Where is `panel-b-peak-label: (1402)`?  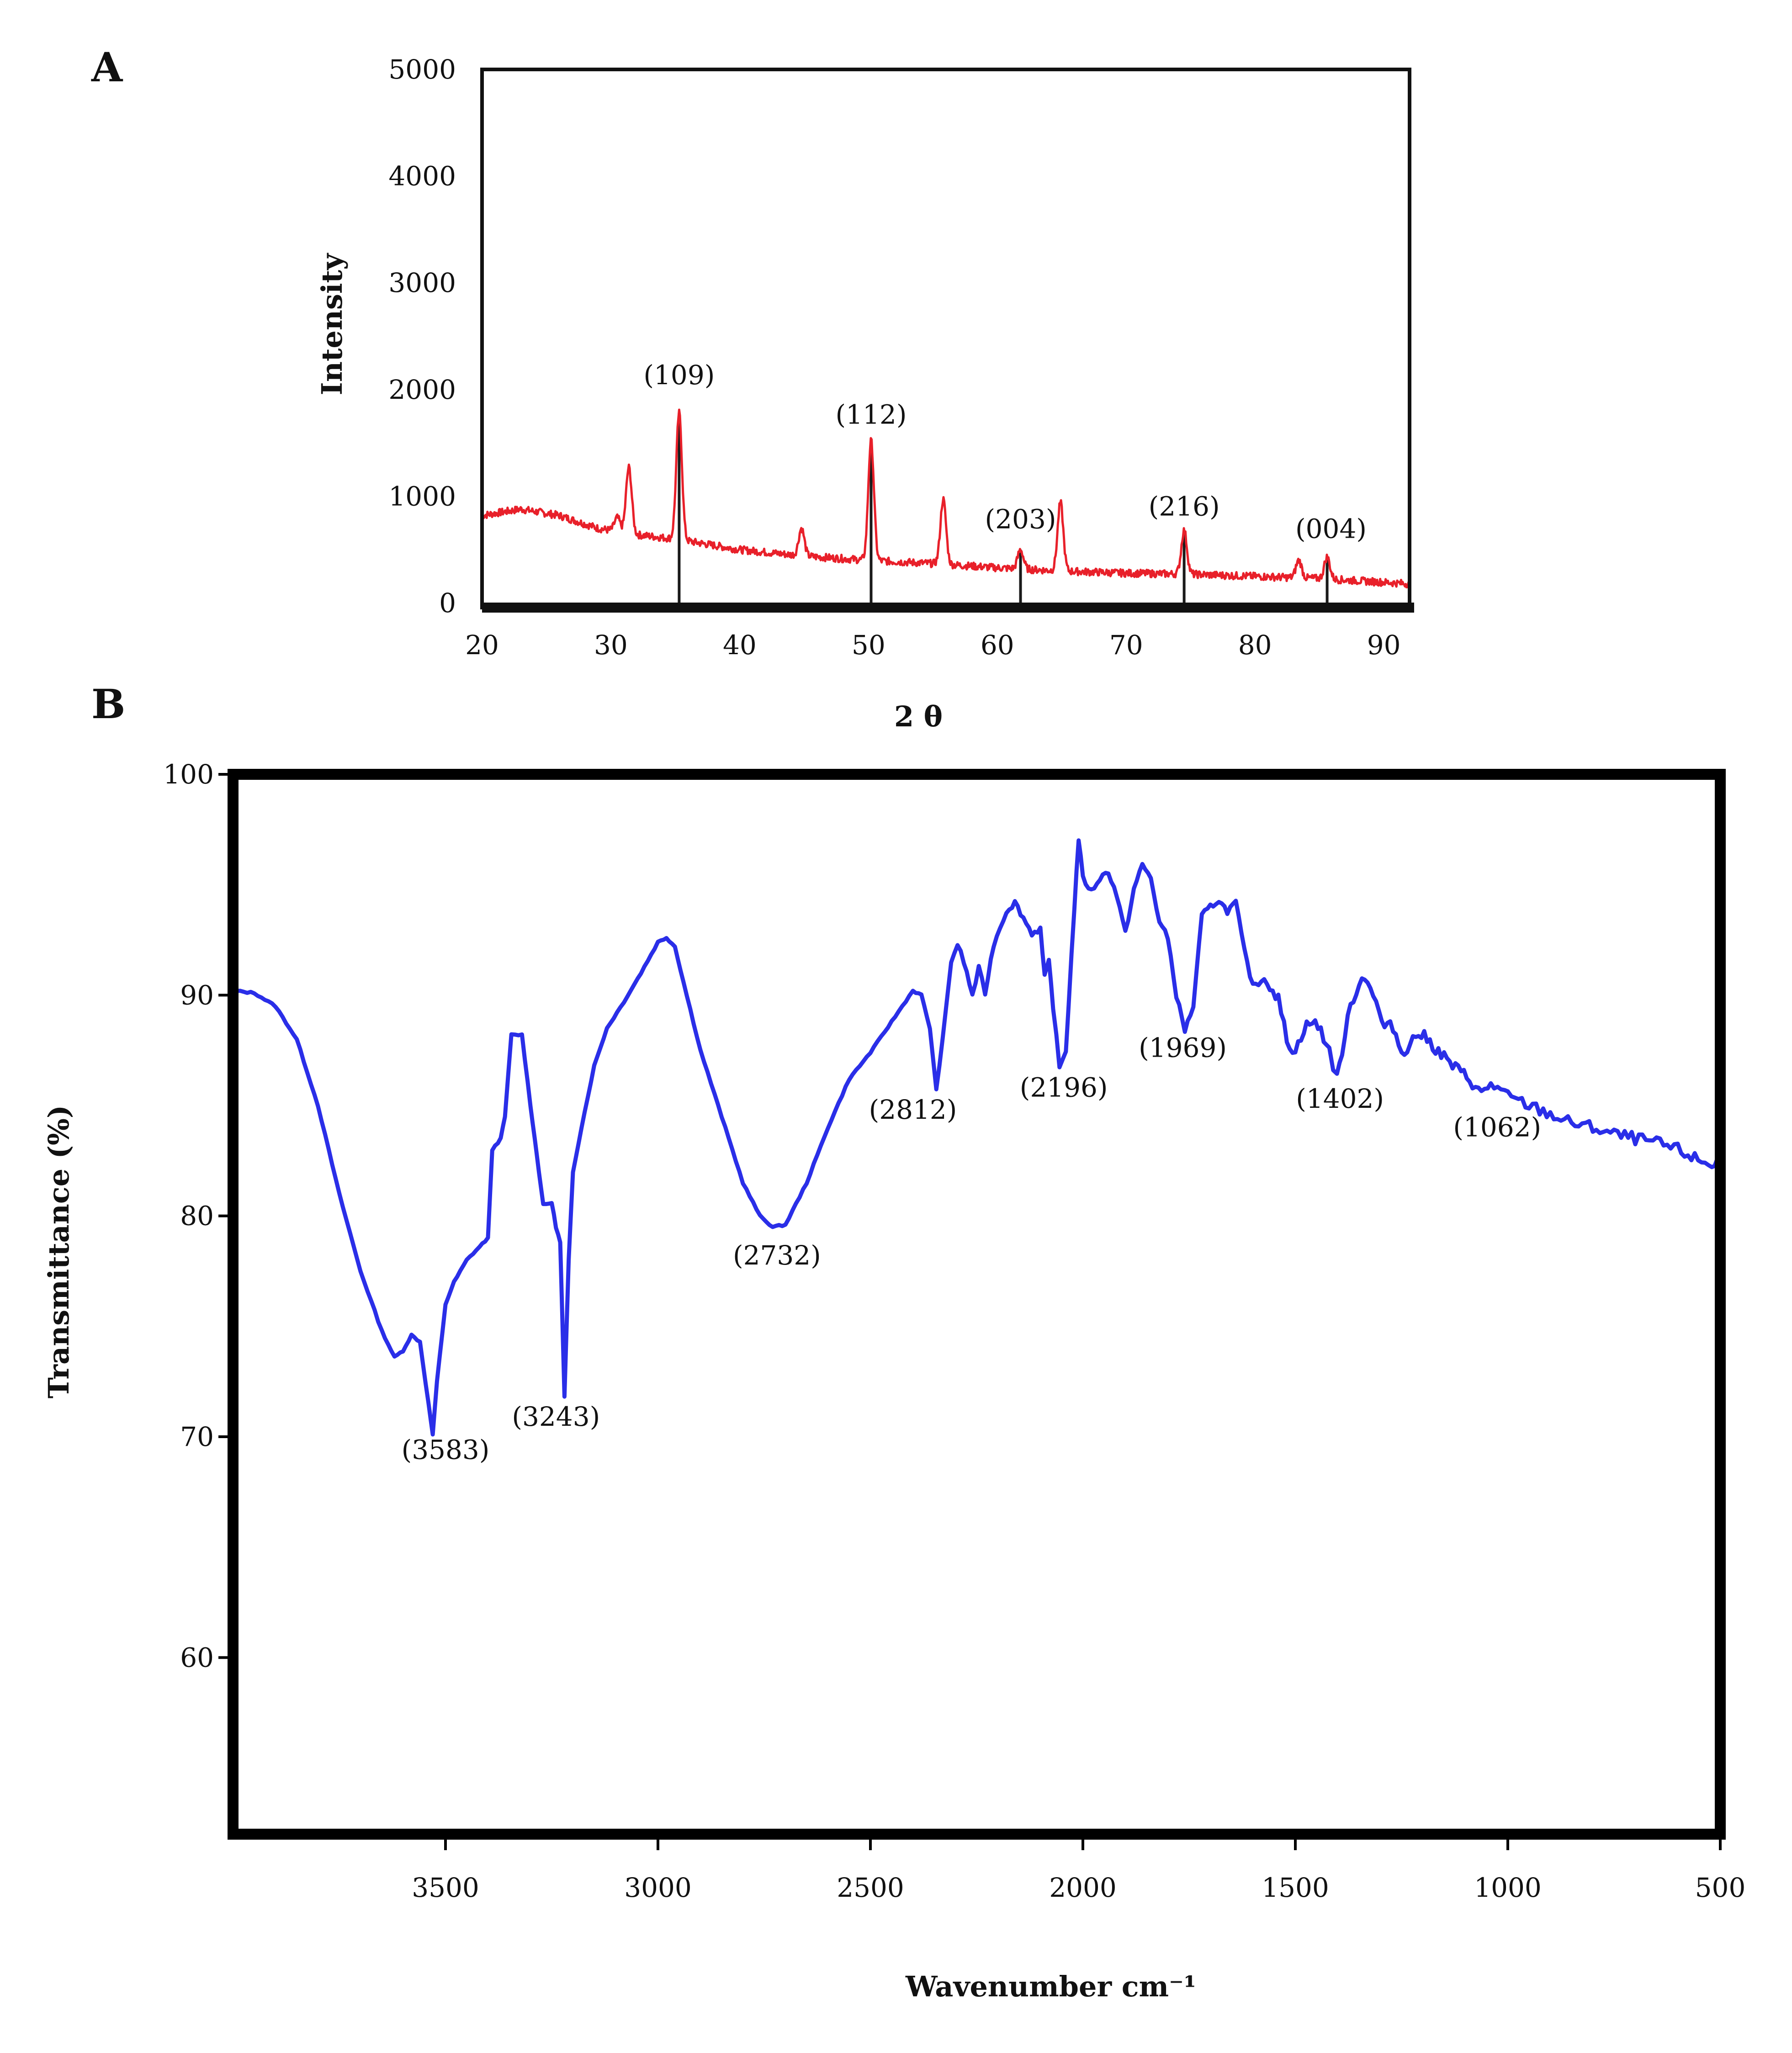
panel-b-peak-label: (1402) is located at coordinates (1340, 1098).